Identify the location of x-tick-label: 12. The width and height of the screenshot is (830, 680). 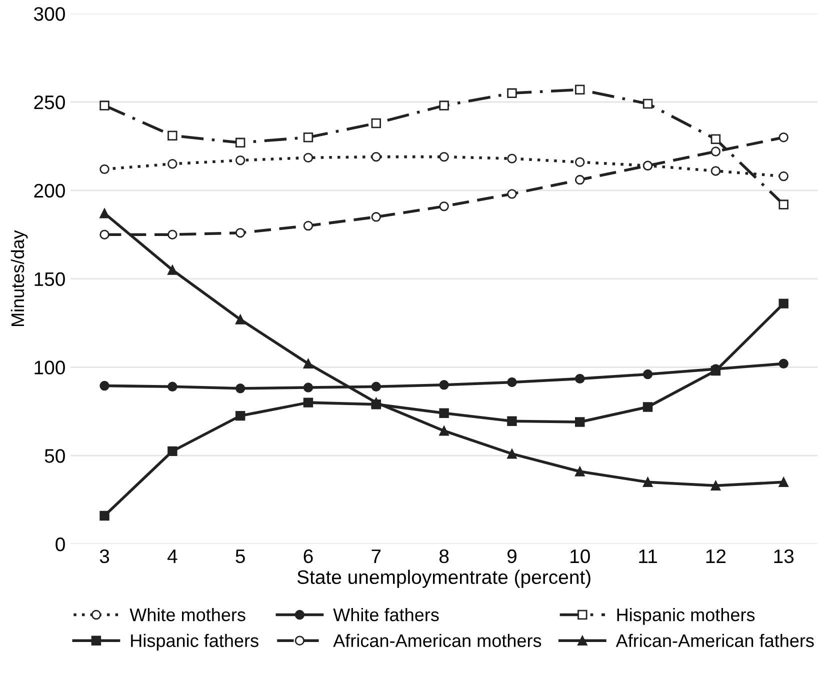
(716, 556).